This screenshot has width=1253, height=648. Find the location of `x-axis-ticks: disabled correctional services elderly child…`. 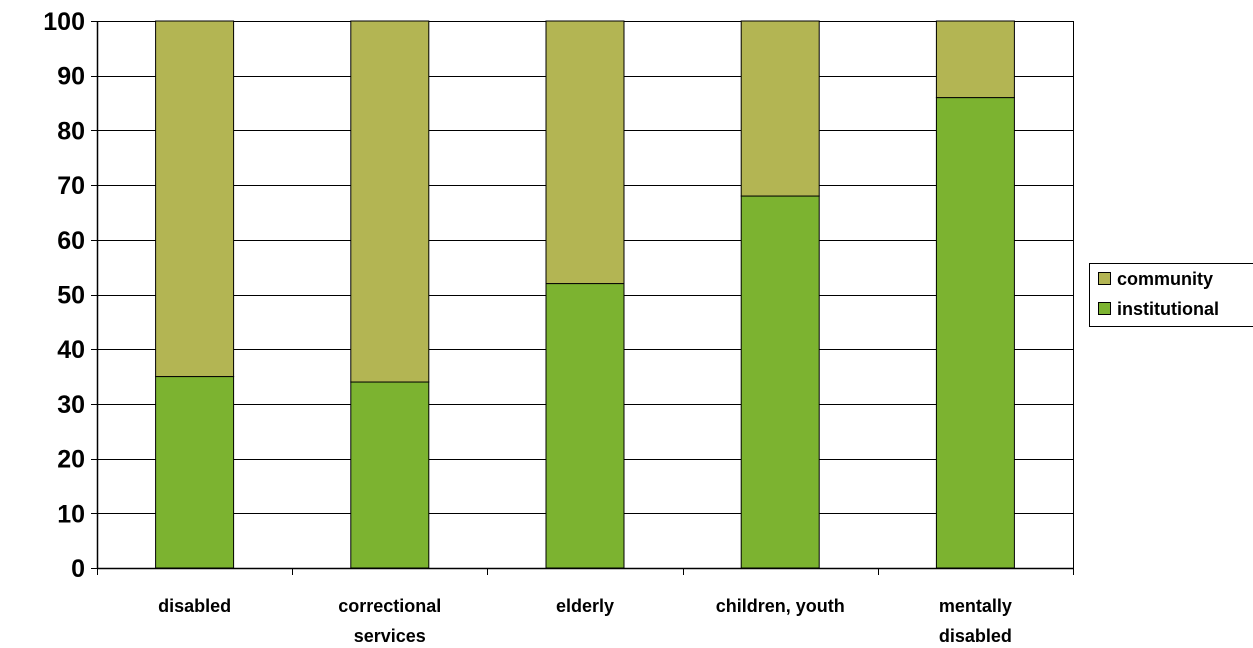

x-axis-ticks: disabled correctional services elderly child… is located at coordinates (585, 607).